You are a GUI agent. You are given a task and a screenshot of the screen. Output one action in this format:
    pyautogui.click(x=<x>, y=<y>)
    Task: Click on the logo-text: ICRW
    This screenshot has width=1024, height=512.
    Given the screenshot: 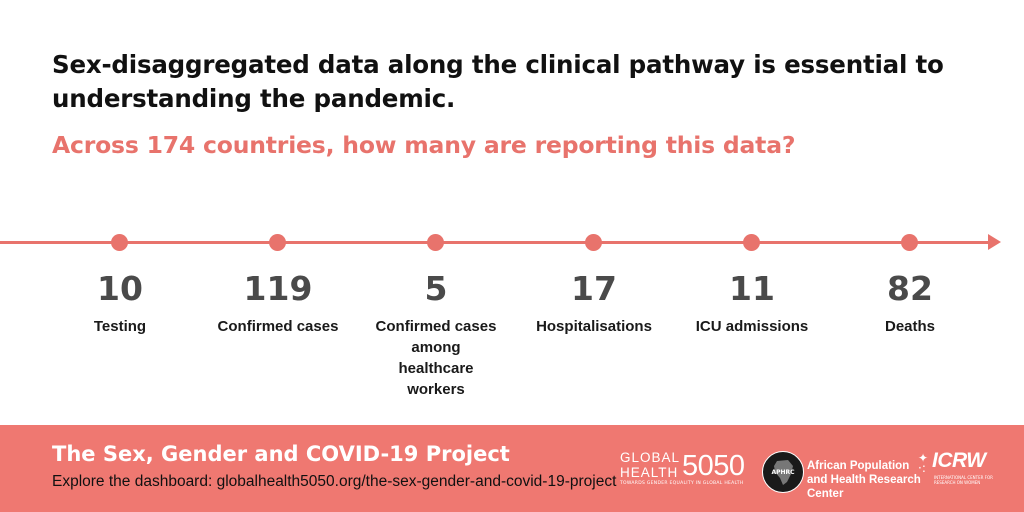 What is the action you would take?
    pyautogui.click(x=959, y=460)
    